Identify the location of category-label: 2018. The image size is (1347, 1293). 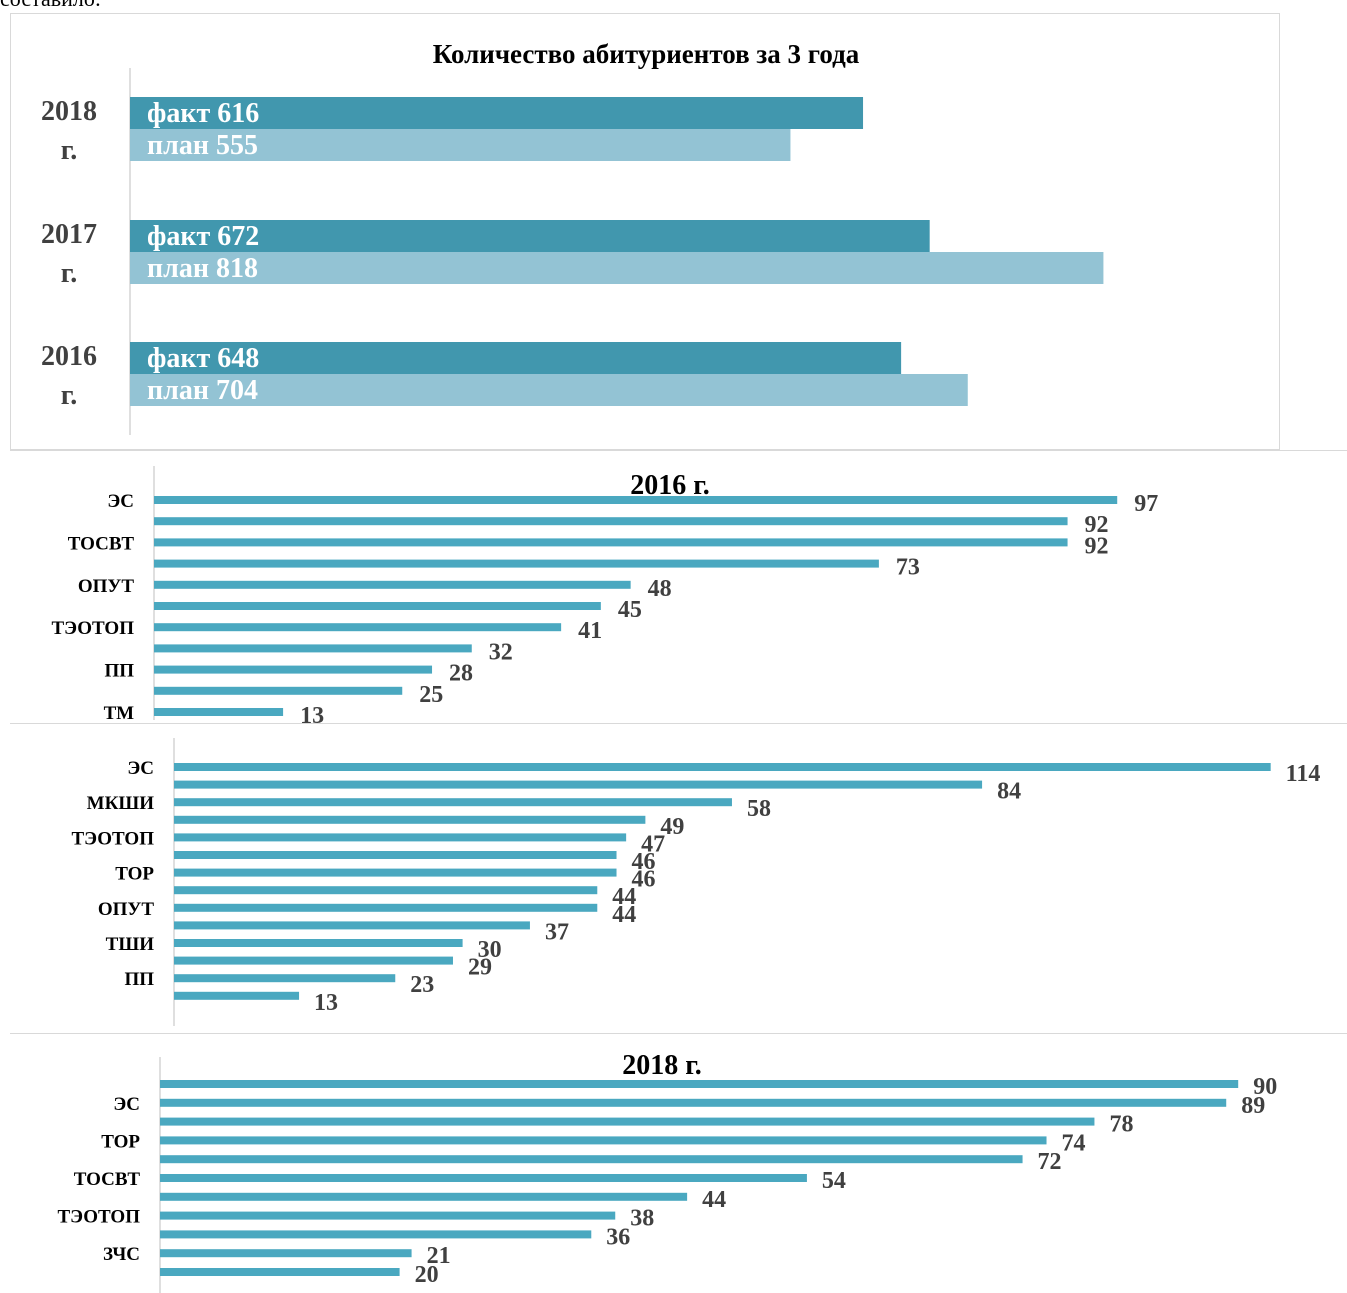
(69, 111).